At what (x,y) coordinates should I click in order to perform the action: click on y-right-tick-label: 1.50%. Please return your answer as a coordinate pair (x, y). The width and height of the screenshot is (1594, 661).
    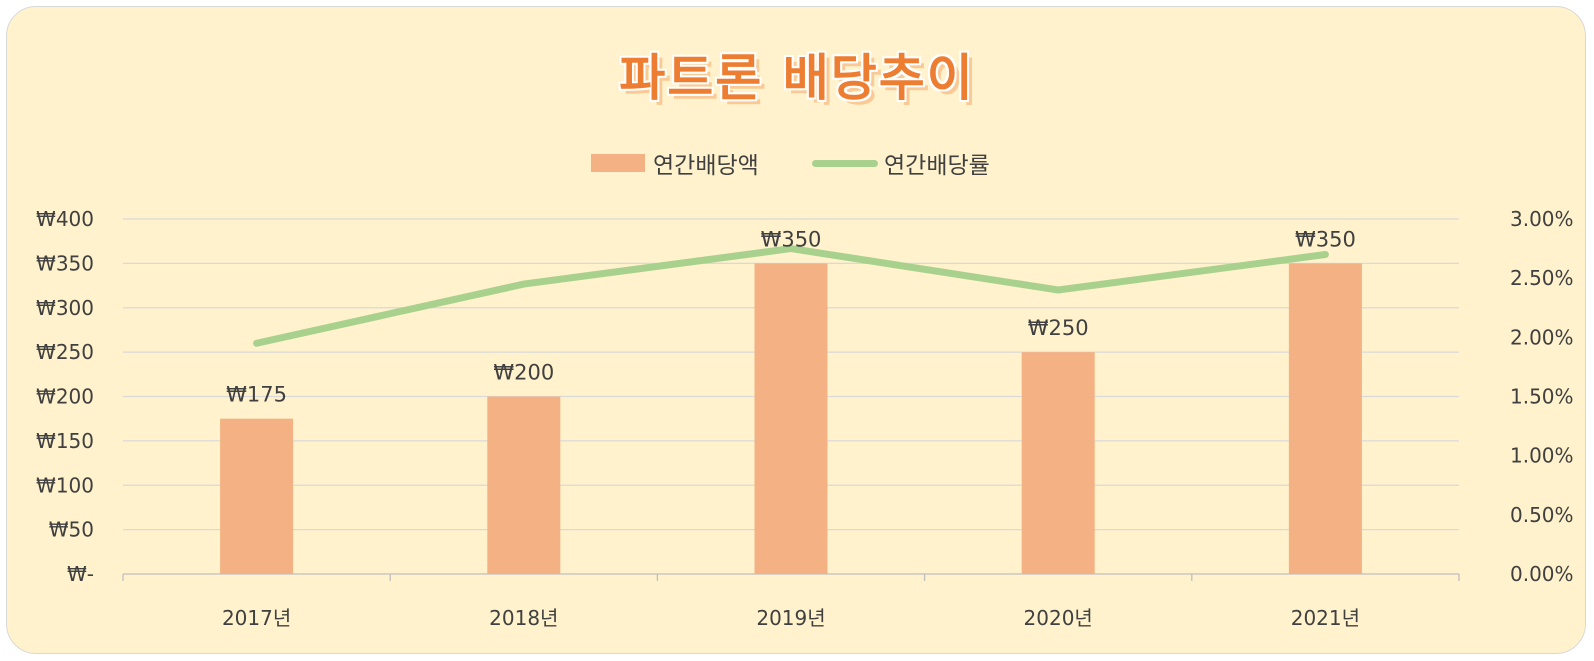
    Looking at the image, I should click on (1542, 397).